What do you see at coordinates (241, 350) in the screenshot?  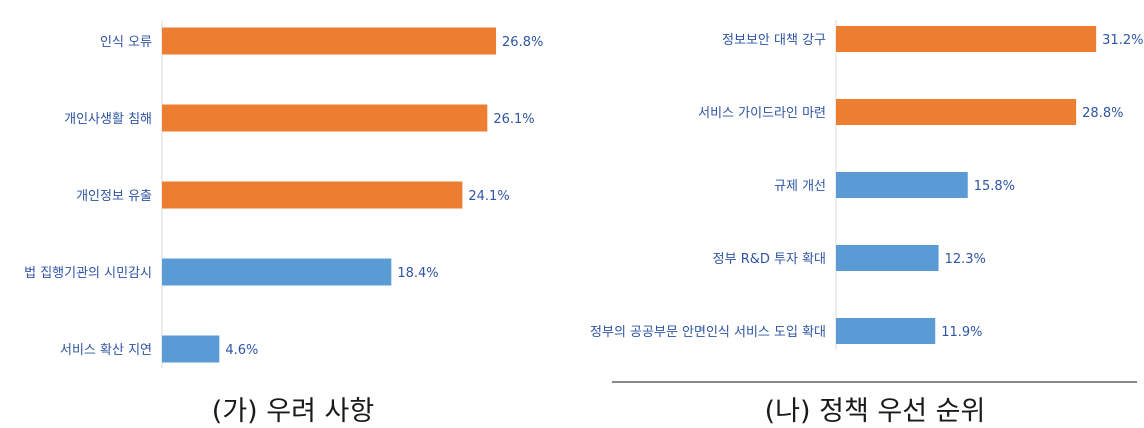 I see `data-label: 4.6%` at bounding box center [241, 350].